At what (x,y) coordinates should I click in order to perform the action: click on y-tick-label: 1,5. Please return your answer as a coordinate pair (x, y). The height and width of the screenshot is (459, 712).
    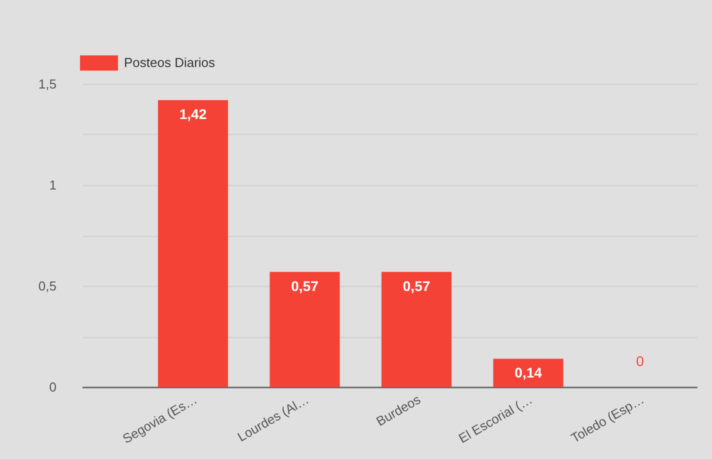
    Looking at the image, I should click on (47, 84).